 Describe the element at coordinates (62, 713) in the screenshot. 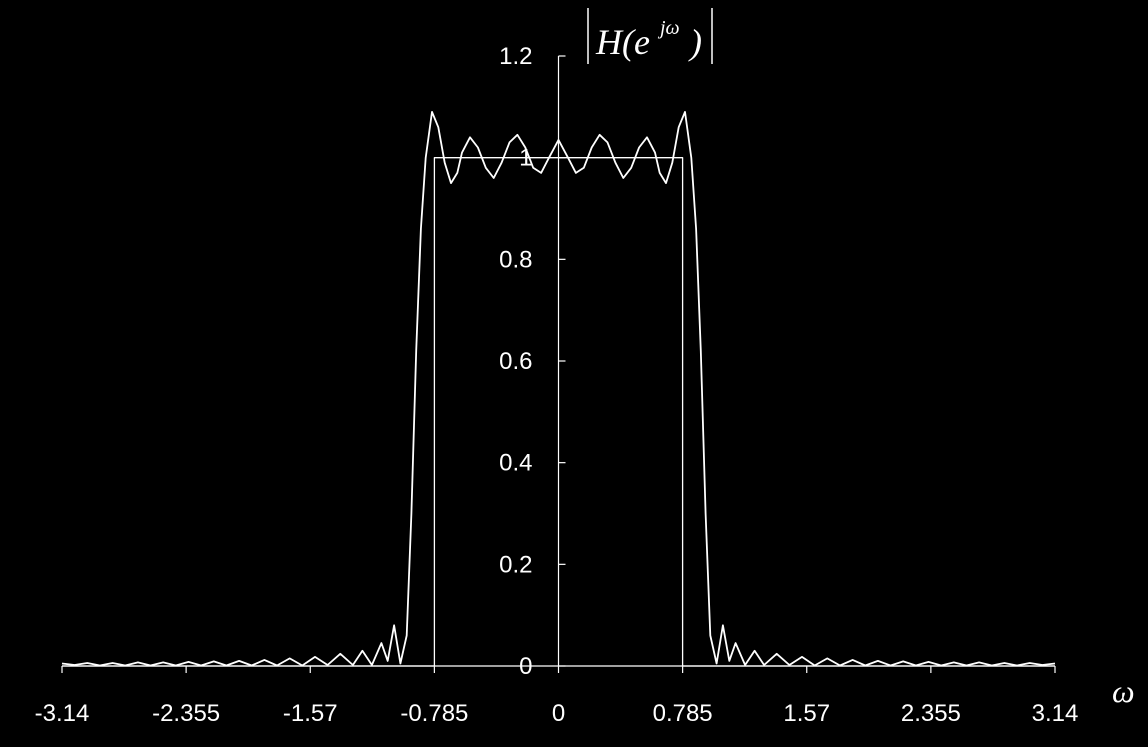

I see `x-tick-label: -3.14` at that location.